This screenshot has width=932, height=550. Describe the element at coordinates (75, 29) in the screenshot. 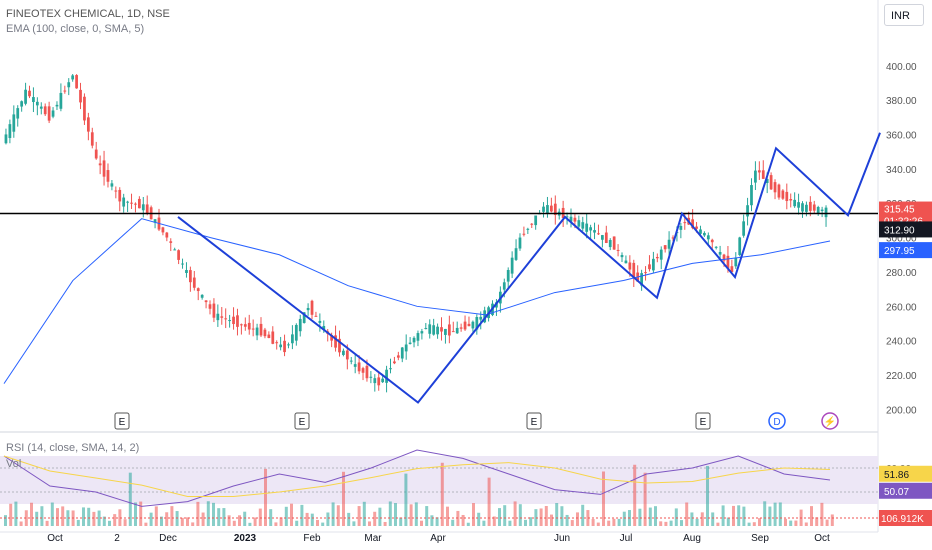

I see `ema-legend: EMA (100, close, 0, SMA, 5)` at that location.